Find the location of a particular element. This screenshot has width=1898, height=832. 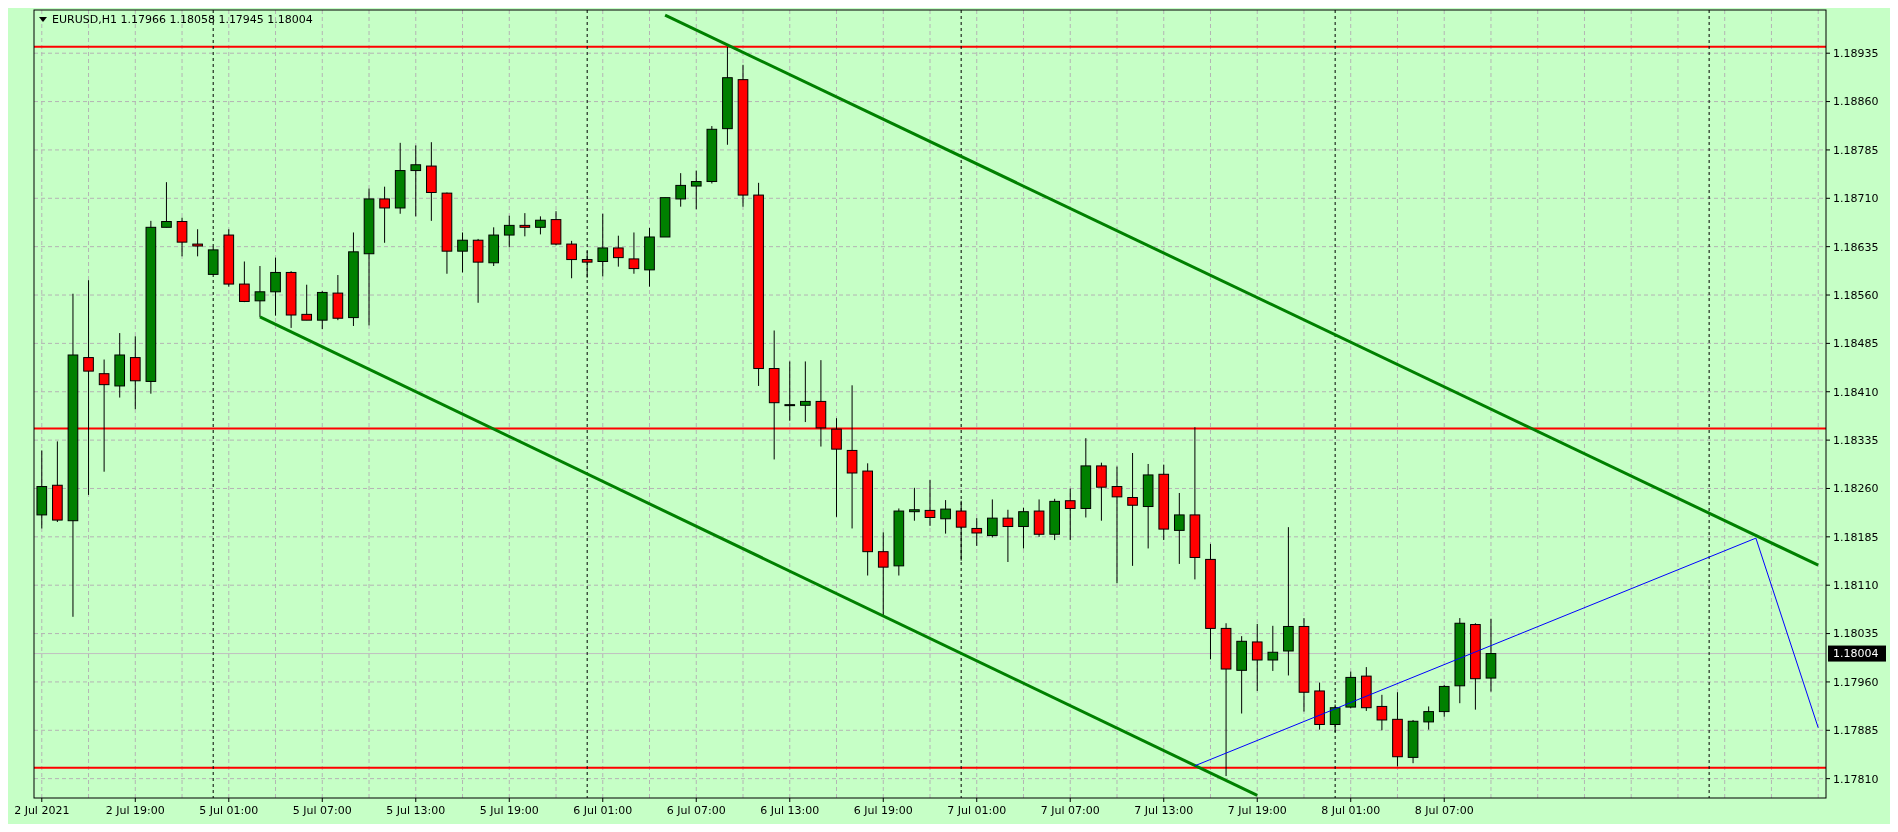

chart-title: EURUSD,H1 1.17966 1.18058 1.17945 1.18004 is located at coordinates (182, 19).